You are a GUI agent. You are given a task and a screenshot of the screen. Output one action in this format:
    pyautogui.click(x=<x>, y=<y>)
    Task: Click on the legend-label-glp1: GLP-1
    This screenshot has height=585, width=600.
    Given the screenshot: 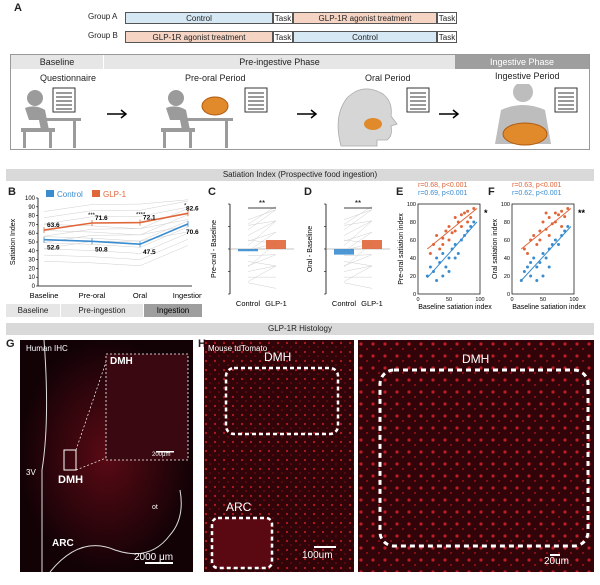 What is the action you would take?
    pyautogui.click(x=115, y=194)
    